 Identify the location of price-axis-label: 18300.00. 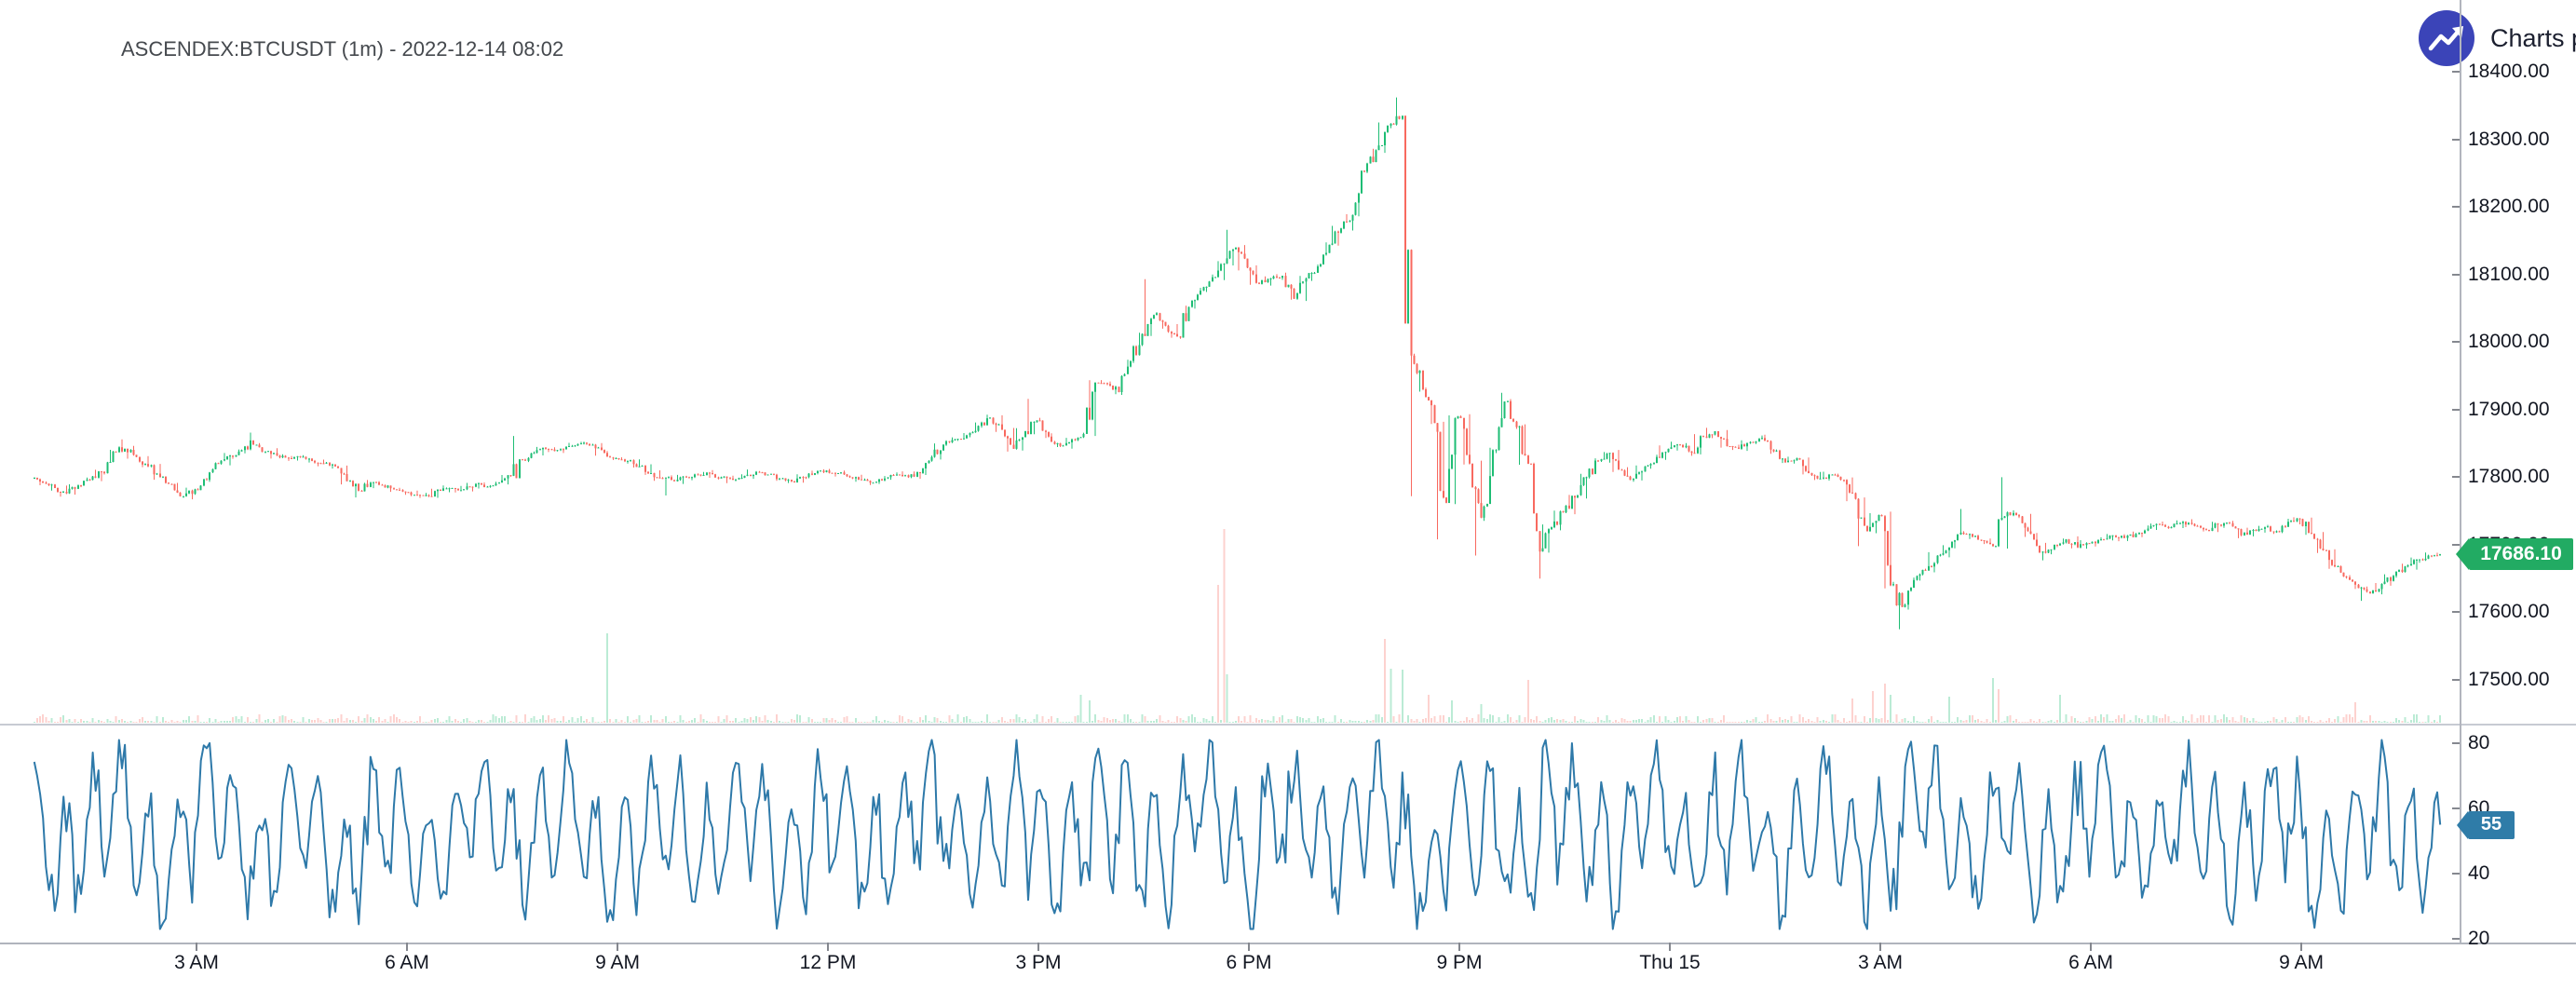
(2509, 139).